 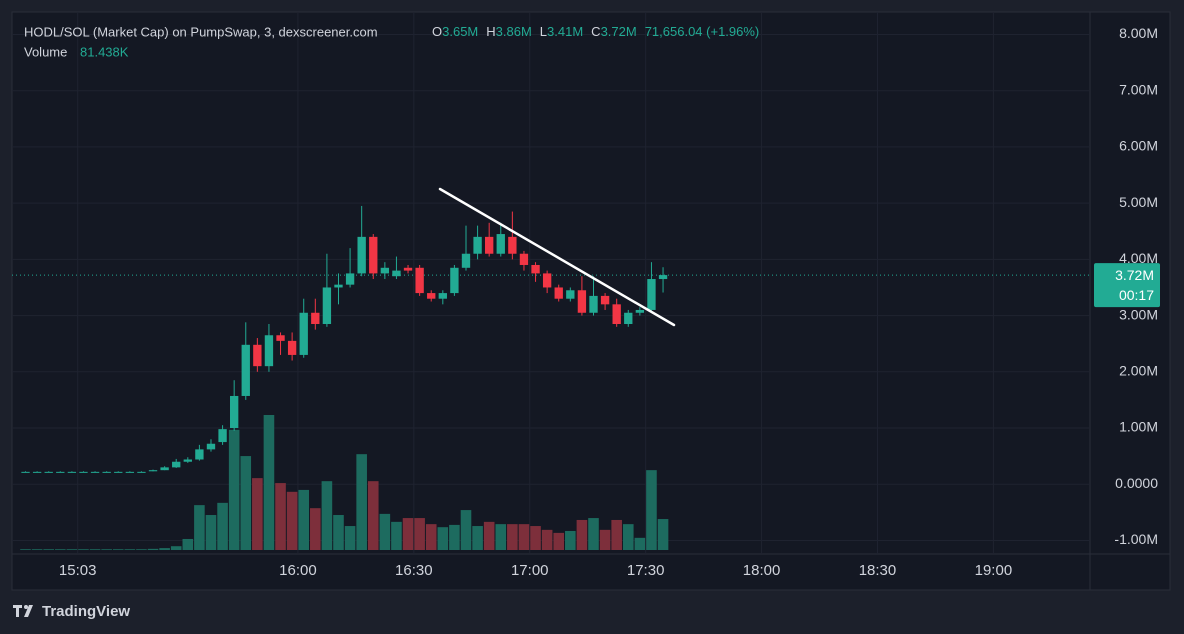 I want to click on last-price-tag, so click(x=1127, y=285).